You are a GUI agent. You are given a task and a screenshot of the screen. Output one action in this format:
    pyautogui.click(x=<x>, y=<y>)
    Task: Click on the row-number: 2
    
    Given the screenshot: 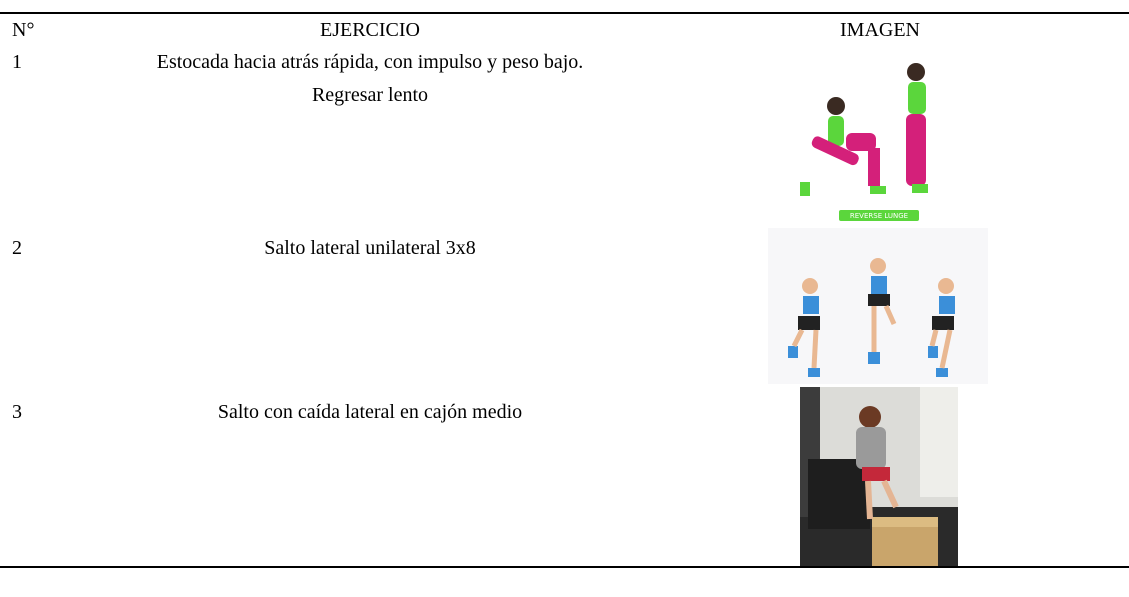 What is the action you would take?
    pyautogui.click(x=17, y=248)
    